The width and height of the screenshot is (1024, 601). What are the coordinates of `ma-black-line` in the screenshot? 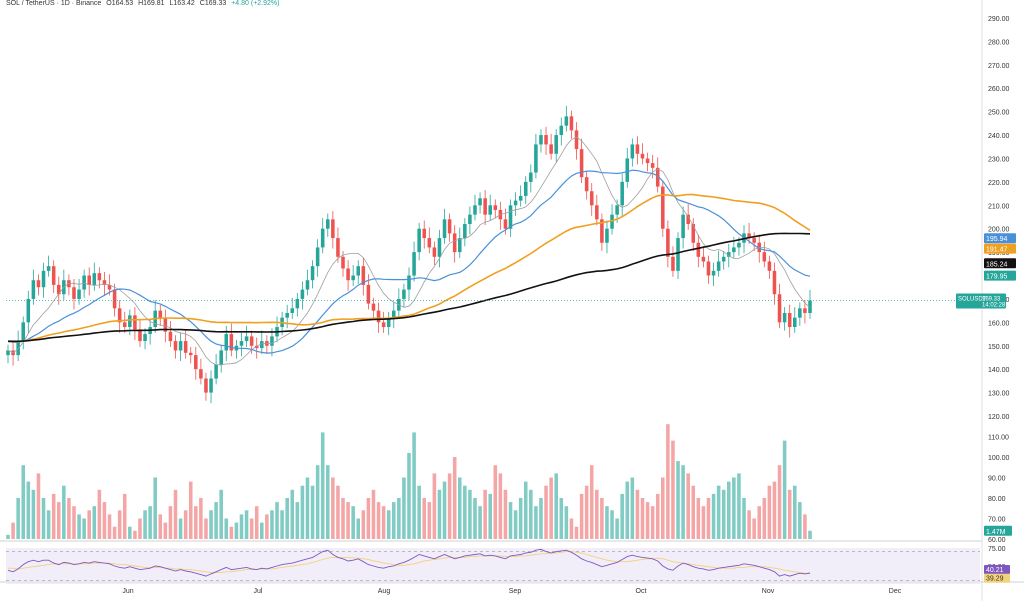 It's located at (409, 287).